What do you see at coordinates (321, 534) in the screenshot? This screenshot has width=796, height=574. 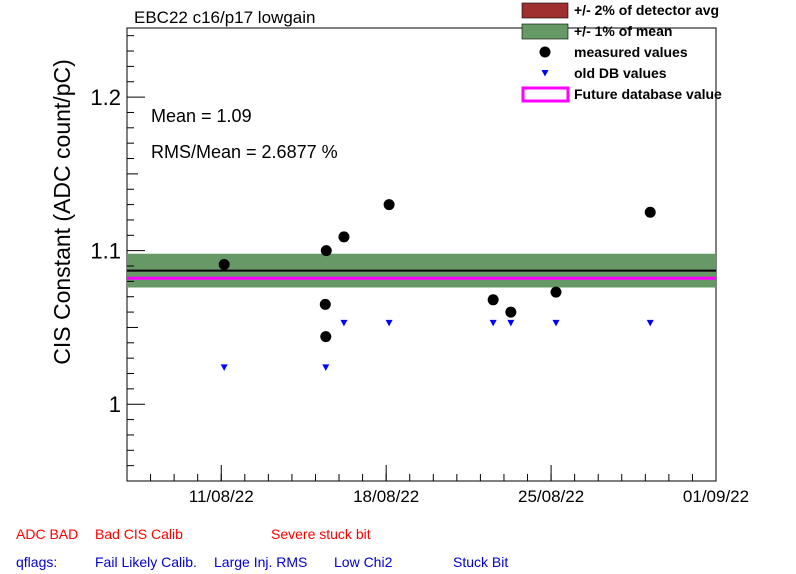 I see `flag-label: Severe stuck bit` at bounding box center [321, 534].